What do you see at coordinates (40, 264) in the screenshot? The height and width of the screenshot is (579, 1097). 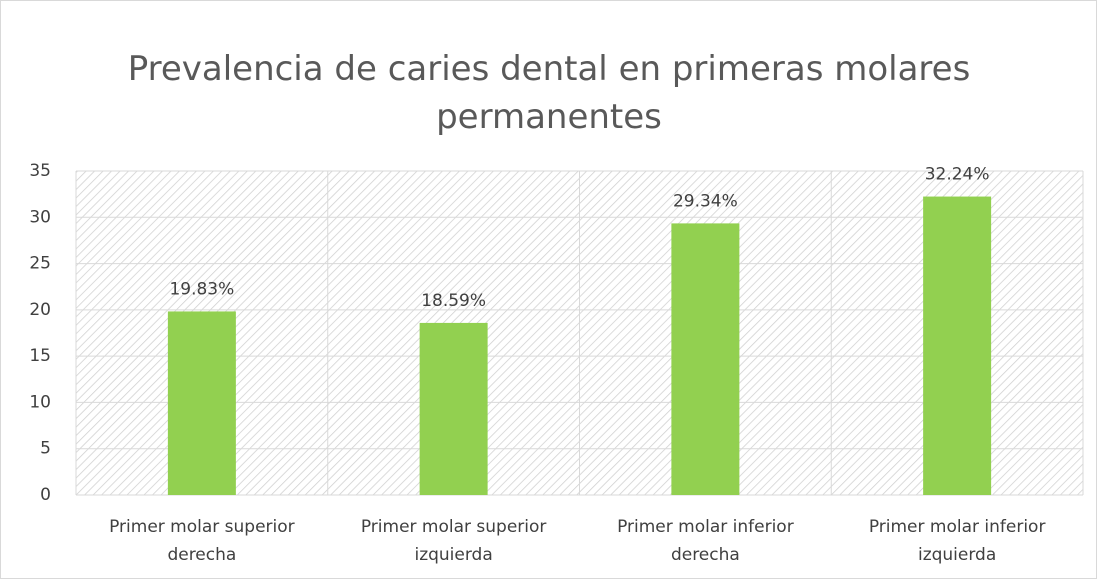 I see `y-tick-label: 25` at bounding box center [40, 264].